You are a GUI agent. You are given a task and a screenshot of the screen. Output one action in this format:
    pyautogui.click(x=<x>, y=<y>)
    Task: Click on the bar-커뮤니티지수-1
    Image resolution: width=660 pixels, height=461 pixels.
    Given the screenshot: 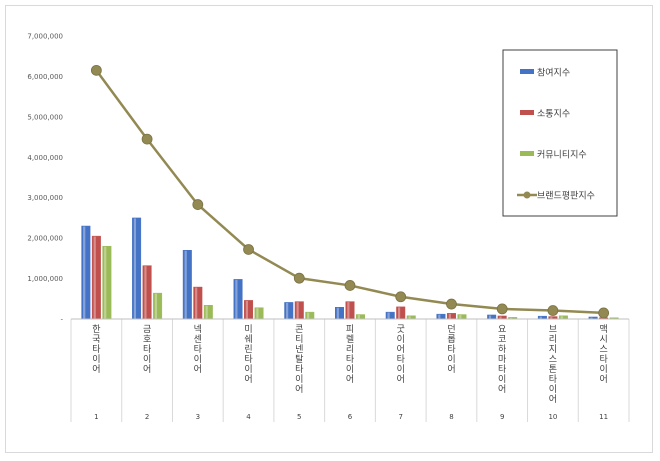 What is the action you would take?
    pyautogui.click(x=107, y=282)
    